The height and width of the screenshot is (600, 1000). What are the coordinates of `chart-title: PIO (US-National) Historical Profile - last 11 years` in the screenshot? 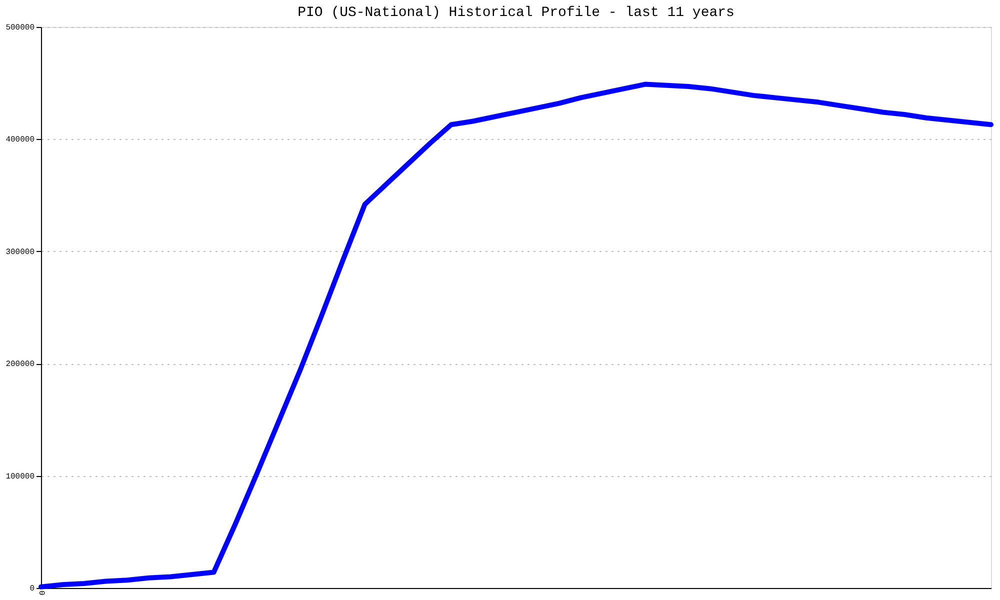 It's located at (516, 13).